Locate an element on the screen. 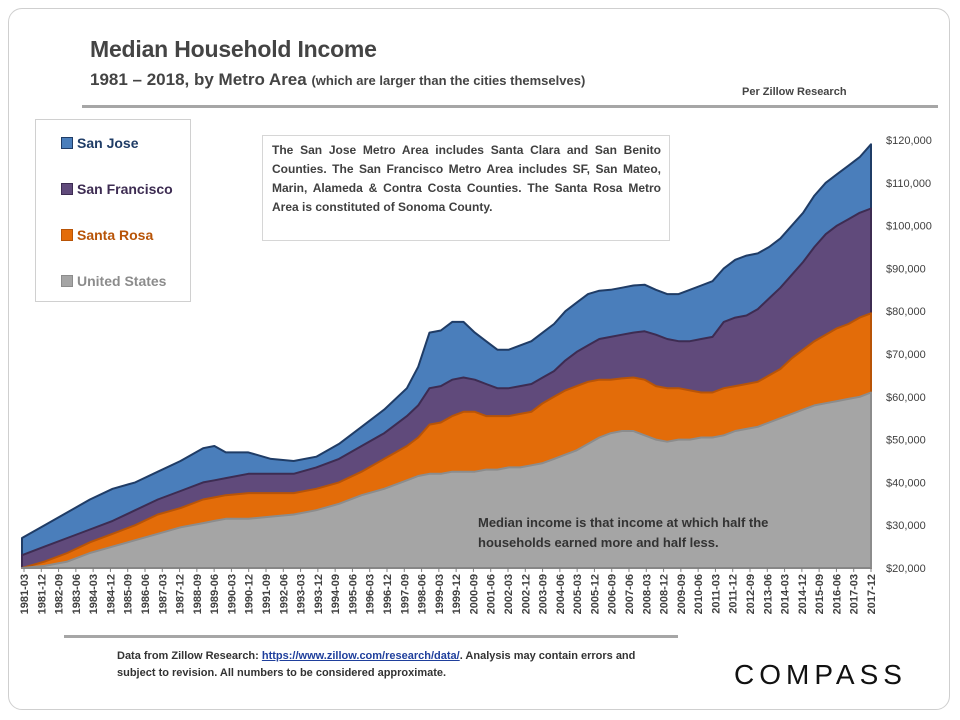 Image resolution: width=960 pixels, height=720 pixels. x-tick-label: 1981-03 is located at coordinates (25, 594).